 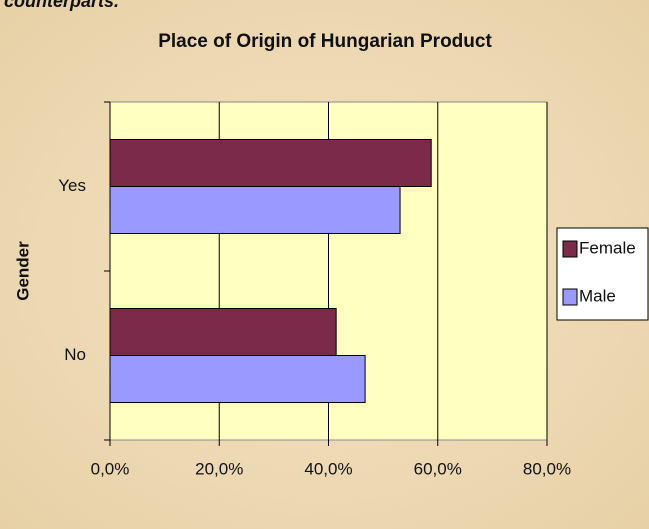 I want to click on x-tick-label: 20,0%, so click(x=219, y=468).